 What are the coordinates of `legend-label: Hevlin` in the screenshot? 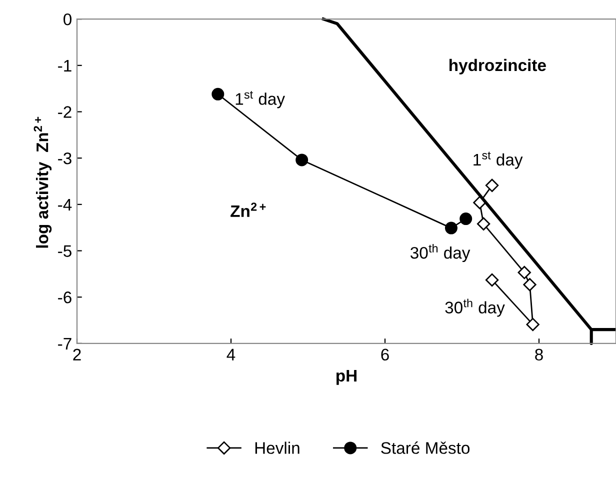 It's located at (277, 448).